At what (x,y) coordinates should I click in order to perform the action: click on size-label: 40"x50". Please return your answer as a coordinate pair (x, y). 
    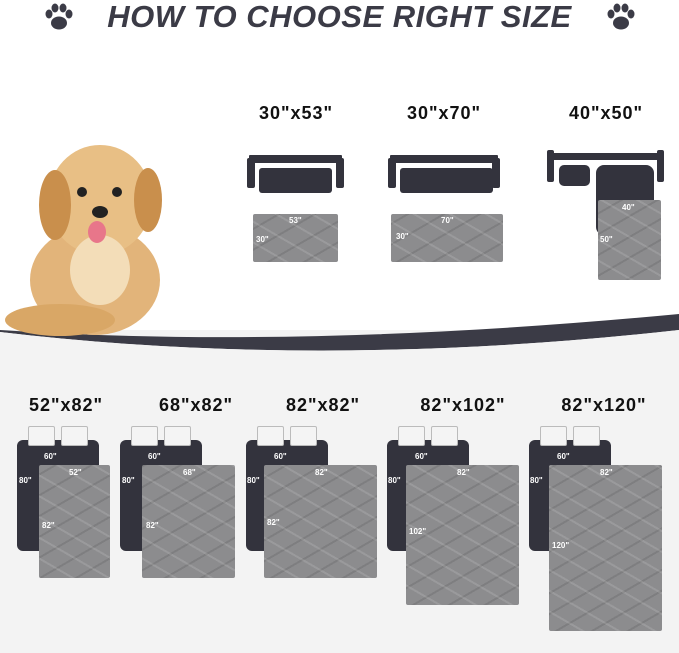
    Looking at the image, I should click on (606, 113).